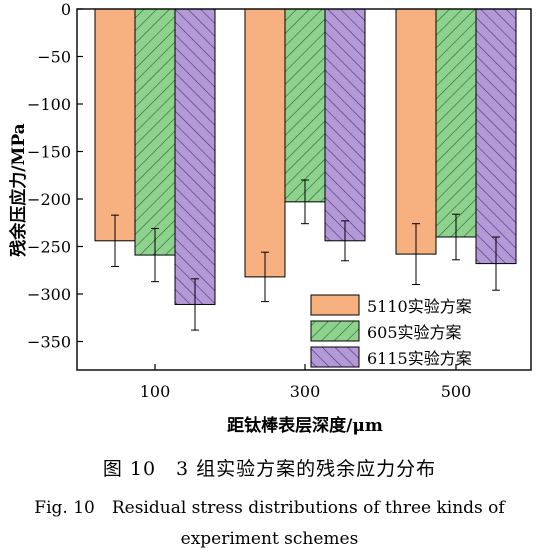 Image resolution: width=539 pixels, height=555 pixels. I want to click on legend-label-3: 6115实验方案, so click(419, 358).